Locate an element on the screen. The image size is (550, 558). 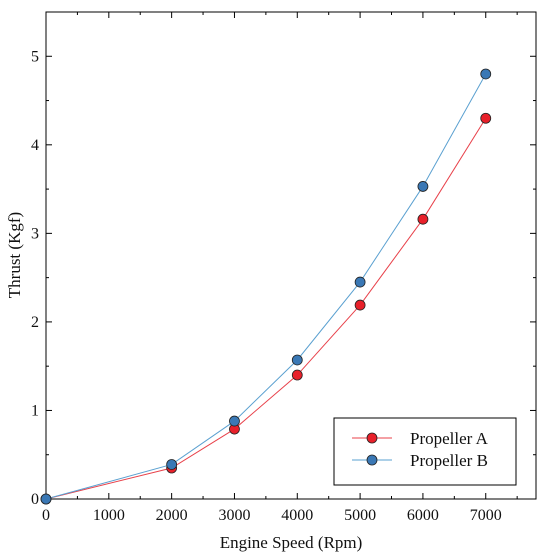
x-tick-label: 7000 is located at coordinates (486, 515).